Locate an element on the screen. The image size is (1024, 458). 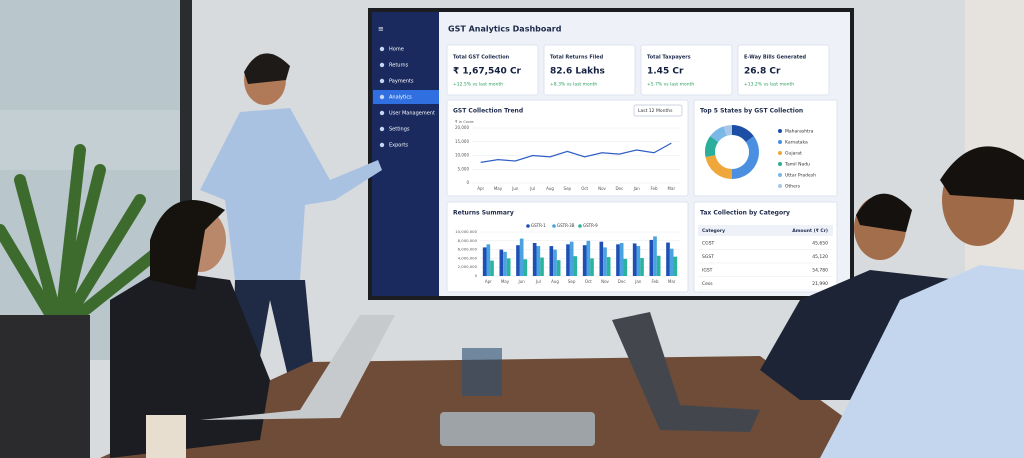
woman-hair is located at coordinates (187, 245).